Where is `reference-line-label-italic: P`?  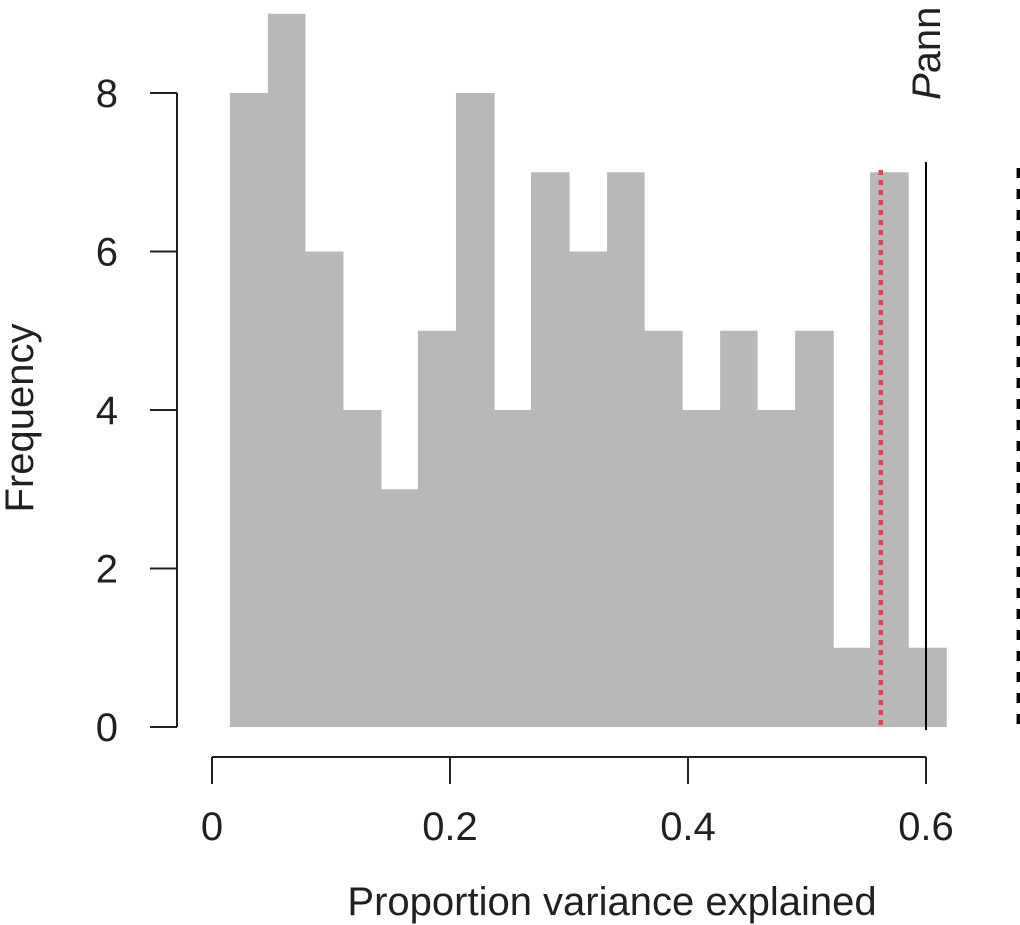 reference-line-label-italic: P is located at coordinates (927, 86).